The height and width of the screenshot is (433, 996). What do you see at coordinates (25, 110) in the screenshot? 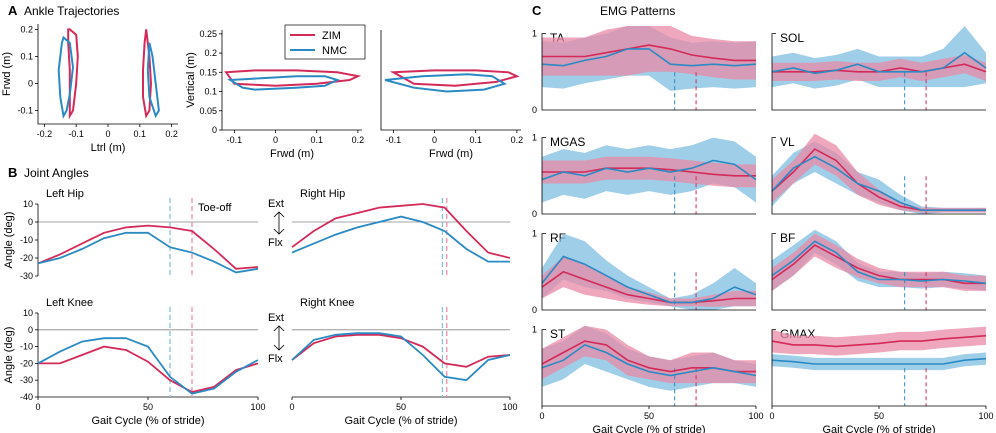
I see `ankle_top-ytick-label: -0.1` at bounding box center [25, 110].